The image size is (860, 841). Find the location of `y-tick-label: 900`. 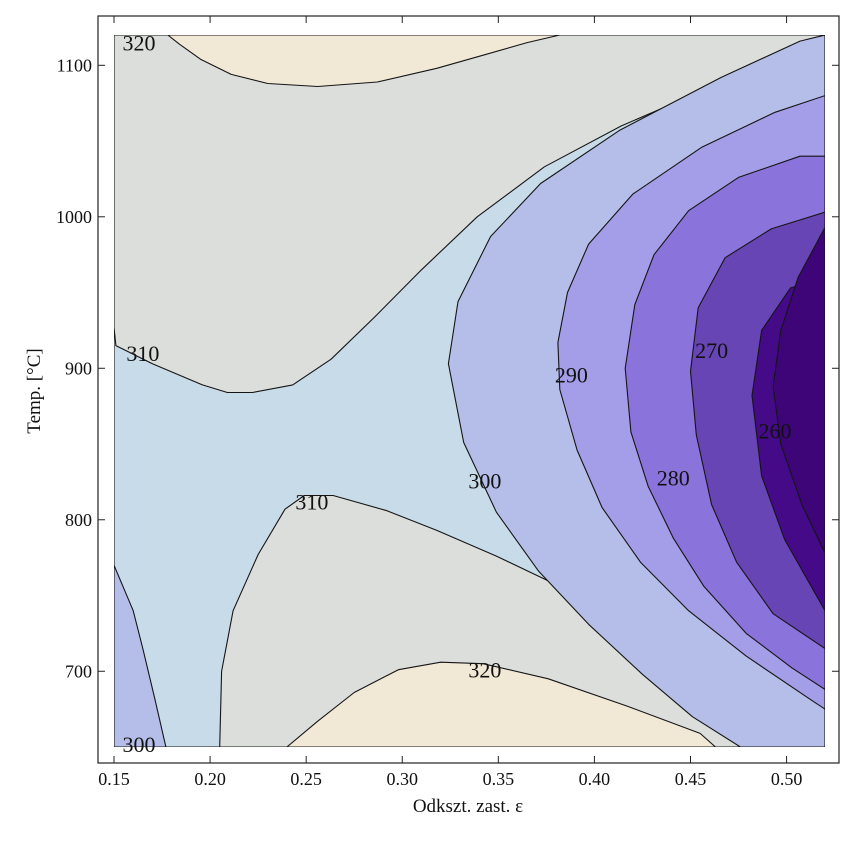

y-tick-label: 900 is located at coordinates (78, 368).